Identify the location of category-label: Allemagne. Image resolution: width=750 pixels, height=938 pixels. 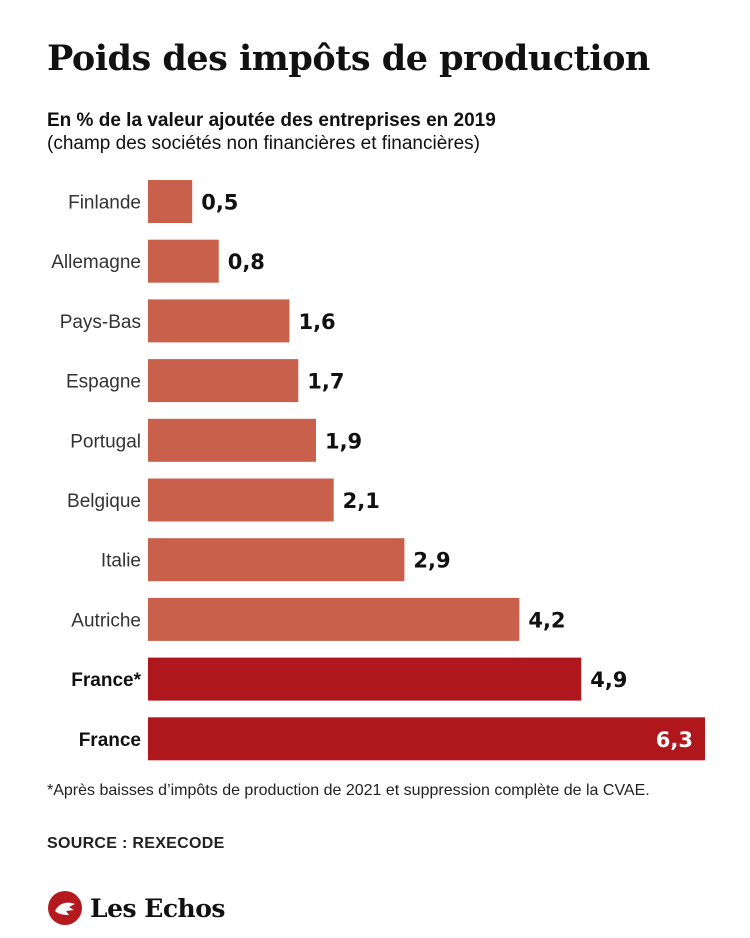
(96, 262).